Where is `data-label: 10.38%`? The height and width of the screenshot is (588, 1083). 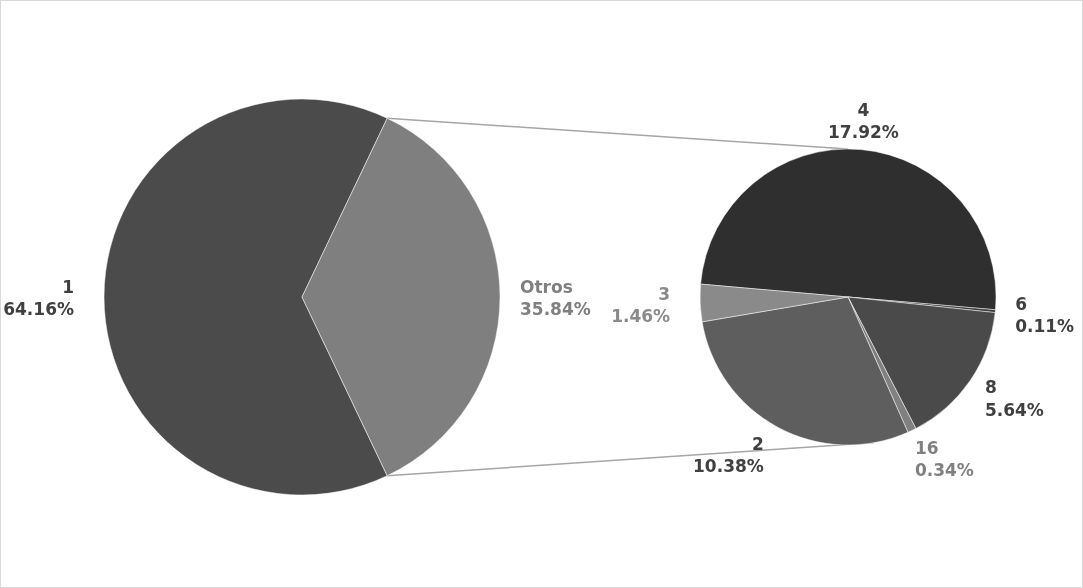
data-label: 10.38% is located at coordinates (728, 465).